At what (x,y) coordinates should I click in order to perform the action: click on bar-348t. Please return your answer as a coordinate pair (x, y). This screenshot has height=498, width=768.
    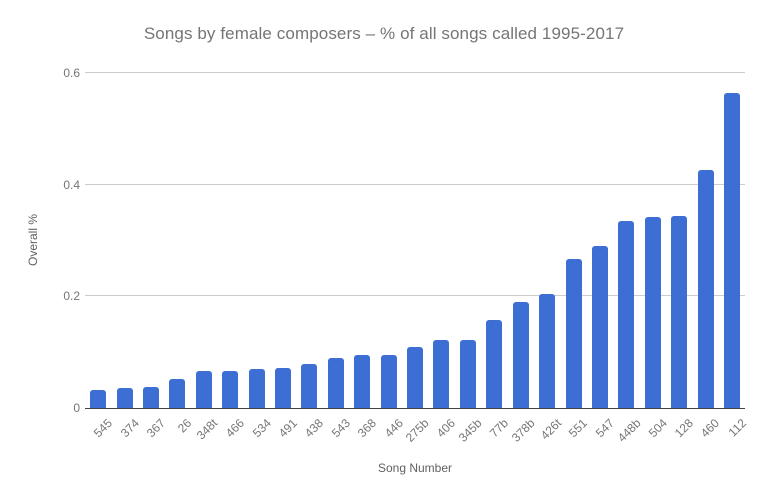
    Looking at the image, I should click on (203, 389).